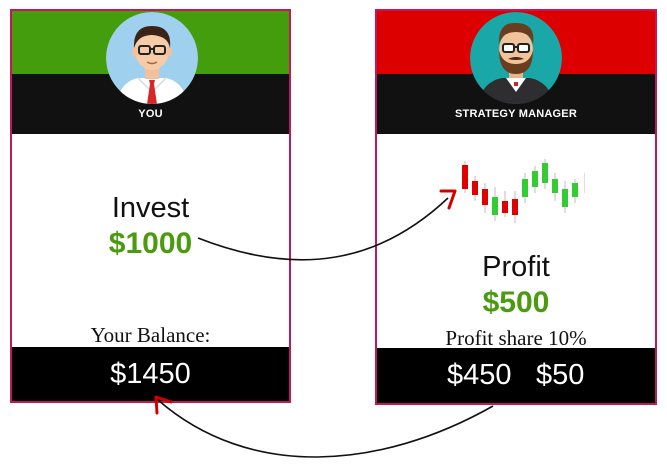 Image resolution: width=667 pixels, height=473 pixels. What do you see at coordinates (516, 375) in the screenshot?
I see `profit-split-bar: $450 $50` at bounding box center [516, 375].